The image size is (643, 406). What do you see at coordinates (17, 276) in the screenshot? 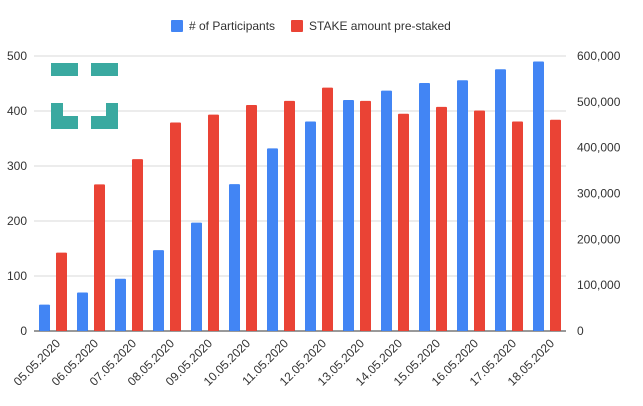
I see `y-left-tick-label: 100` at bounding box center [17, 276].